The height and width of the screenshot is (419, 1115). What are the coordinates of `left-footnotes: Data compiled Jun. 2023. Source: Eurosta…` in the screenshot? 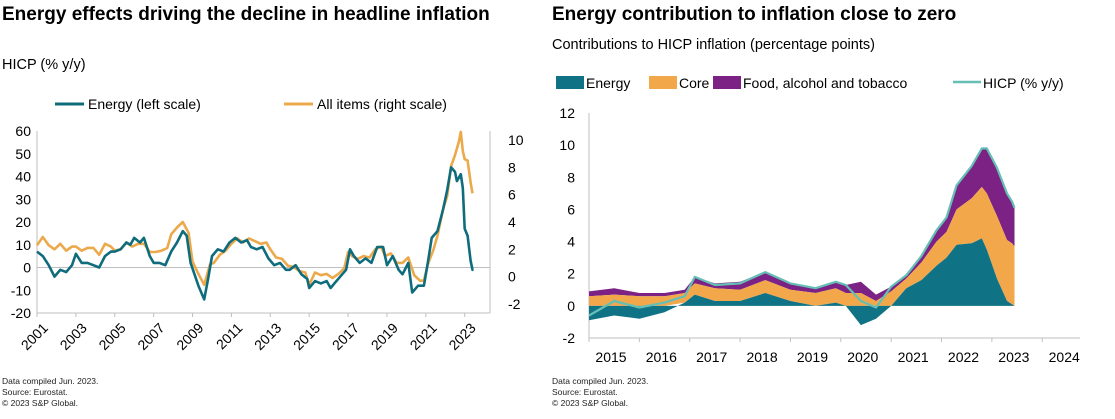 It's located at (50, 392).